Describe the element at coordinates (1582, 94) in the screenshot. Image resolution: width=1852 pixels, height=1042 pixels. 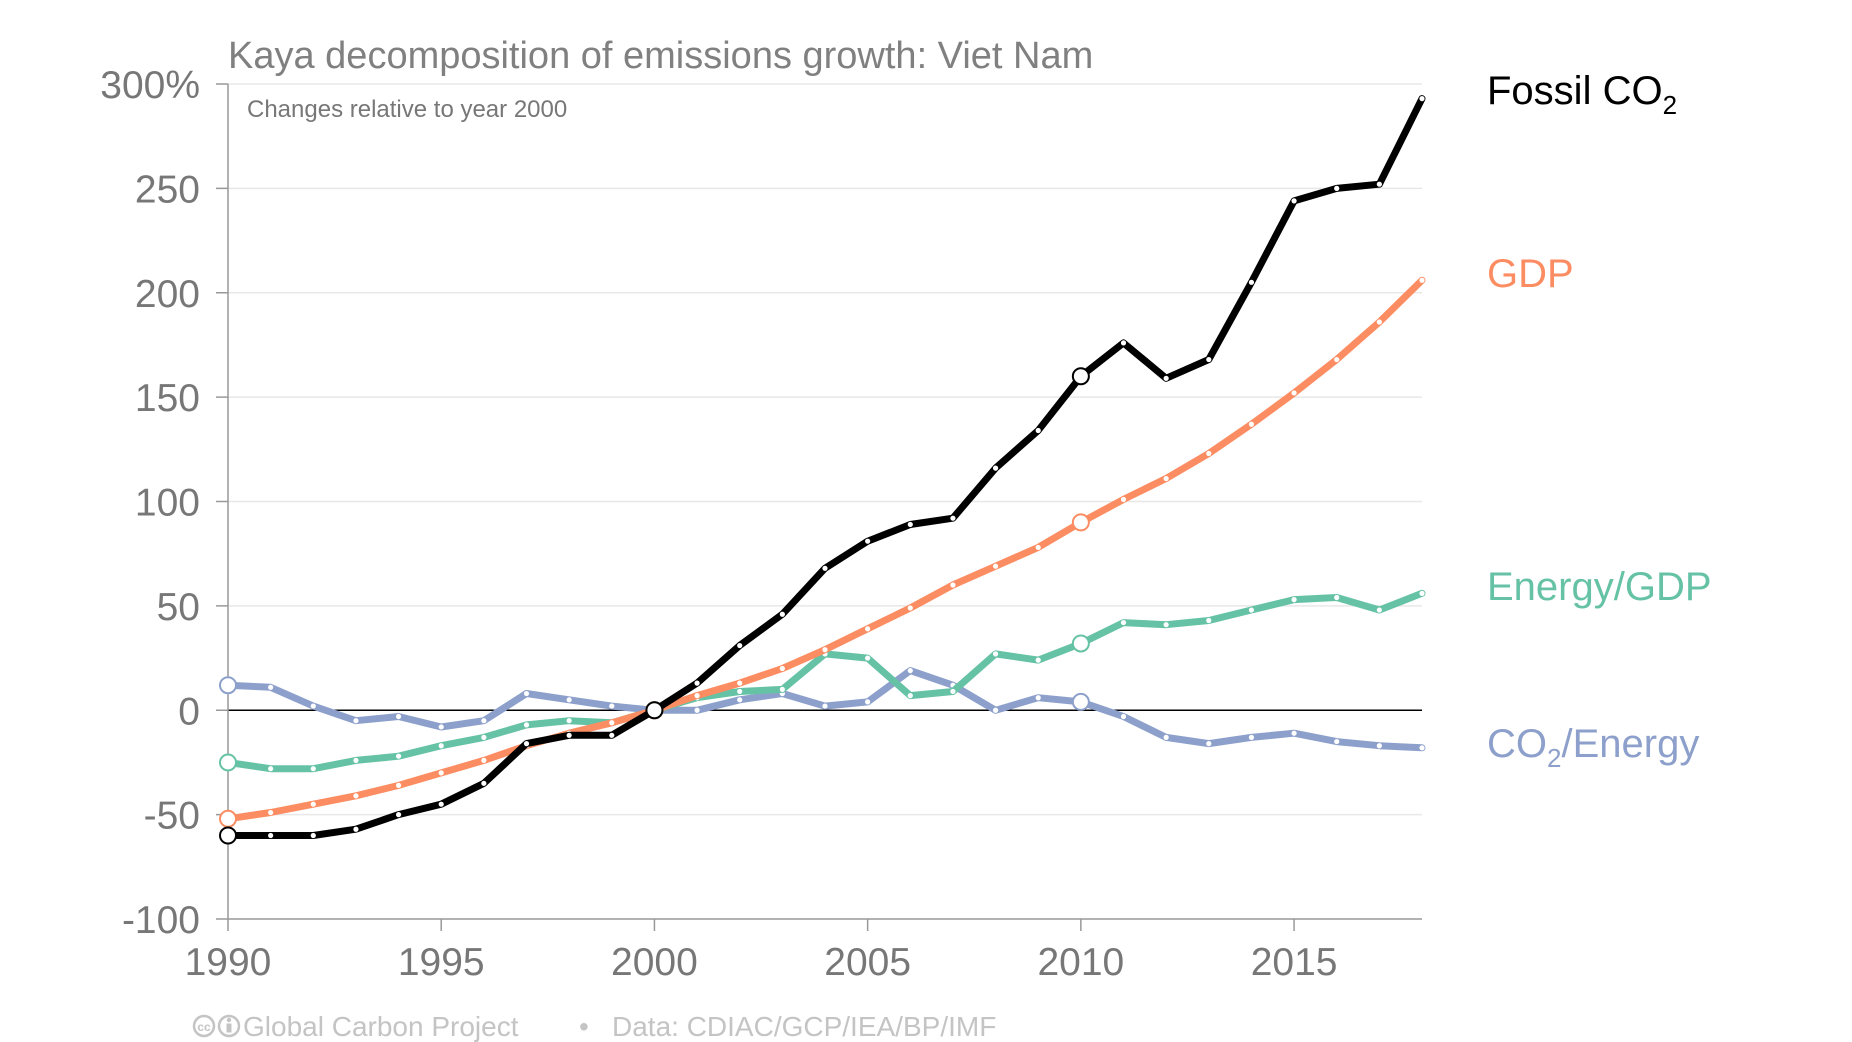
I see `series-label: Fossil CO2` at that location.